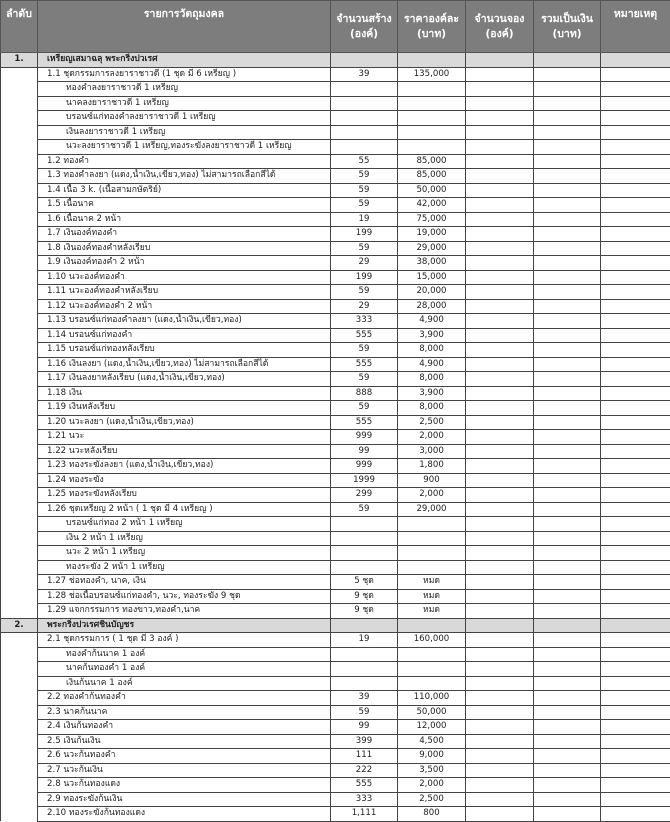 The image size is (670, 822). What do you see at coordinates (184, 132) in the screenshot?
I see `item-label: เงินลงยาราชาวดี 1 เหรียญ` at bounding box center [184, 132].